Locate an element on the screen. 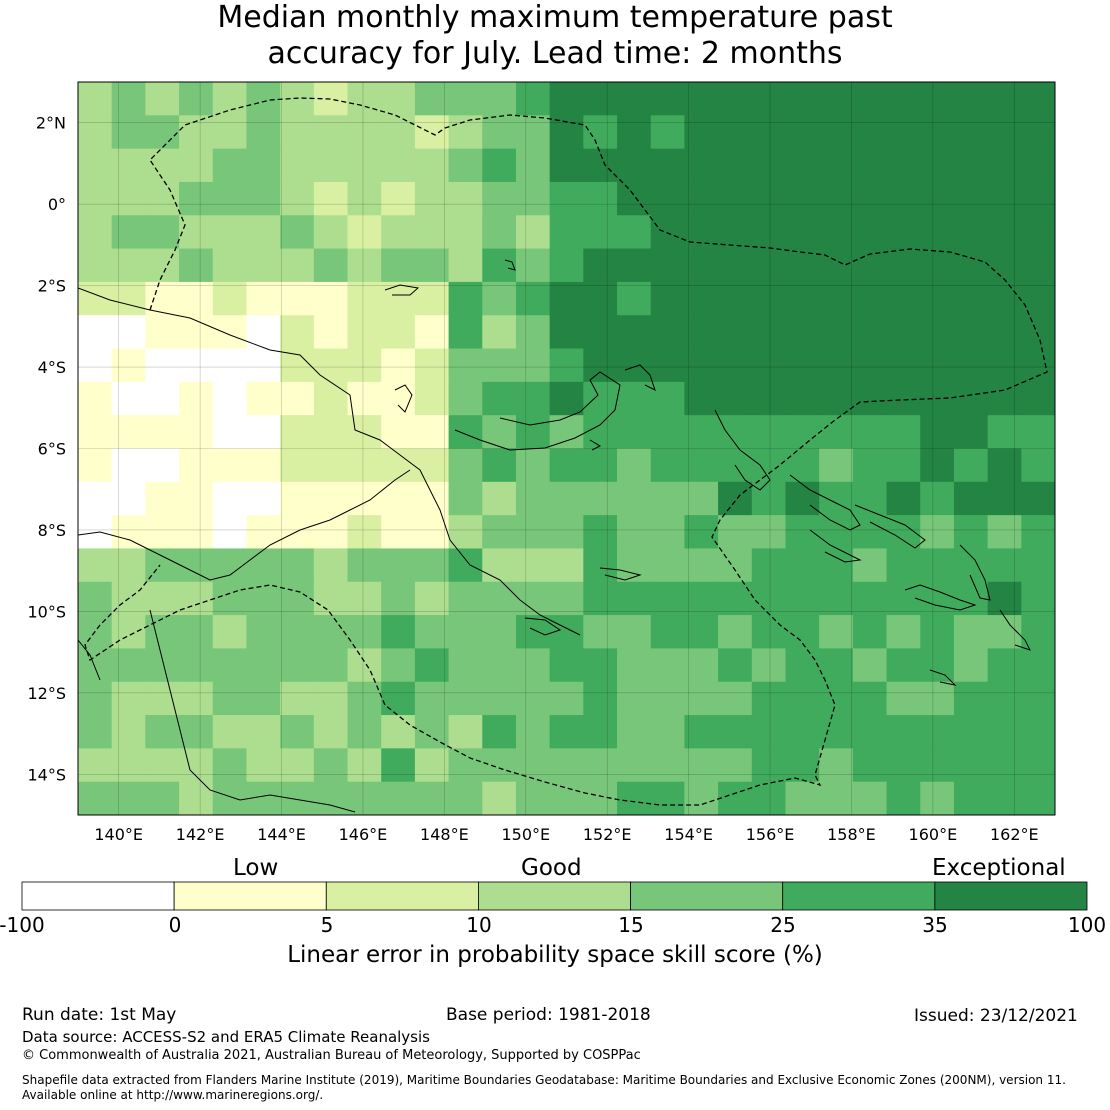  longitude-tick-label: 152°E is located at coordinates (607, 834).